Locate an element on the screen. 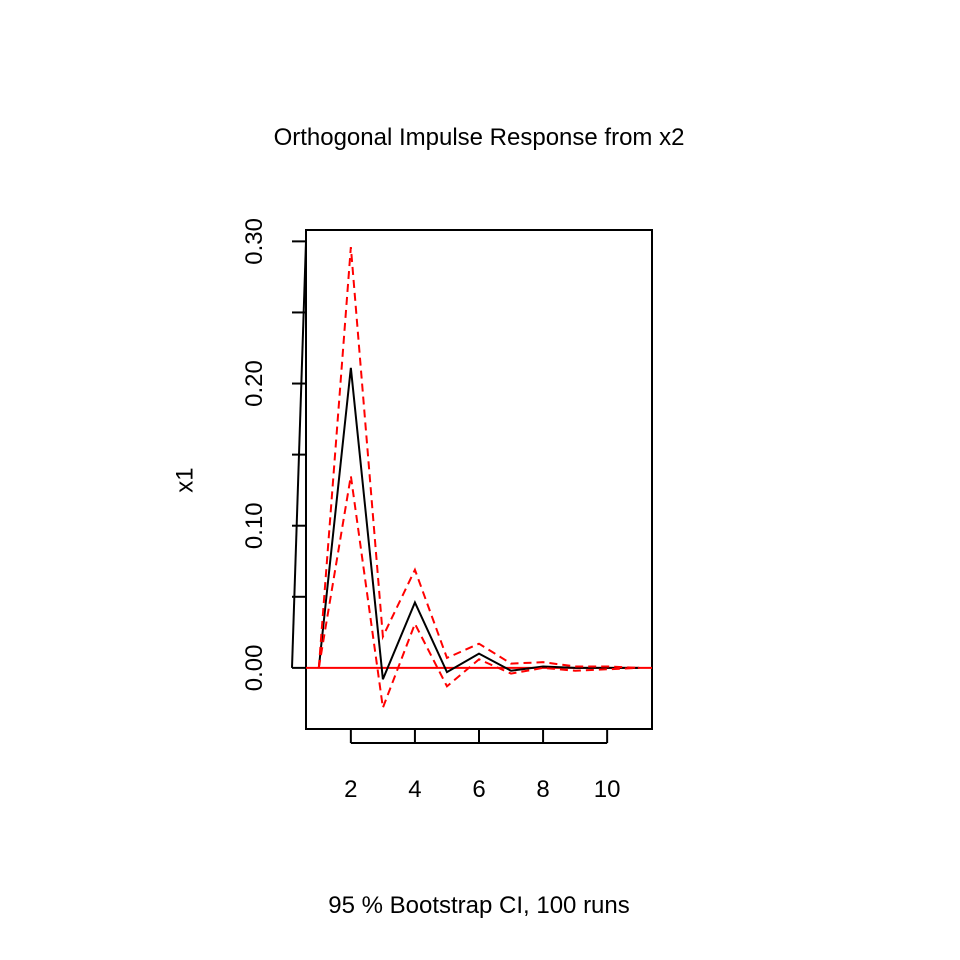 The image size is (960, 960). x-tick-label: 4 is located at coordinates (414, 789).